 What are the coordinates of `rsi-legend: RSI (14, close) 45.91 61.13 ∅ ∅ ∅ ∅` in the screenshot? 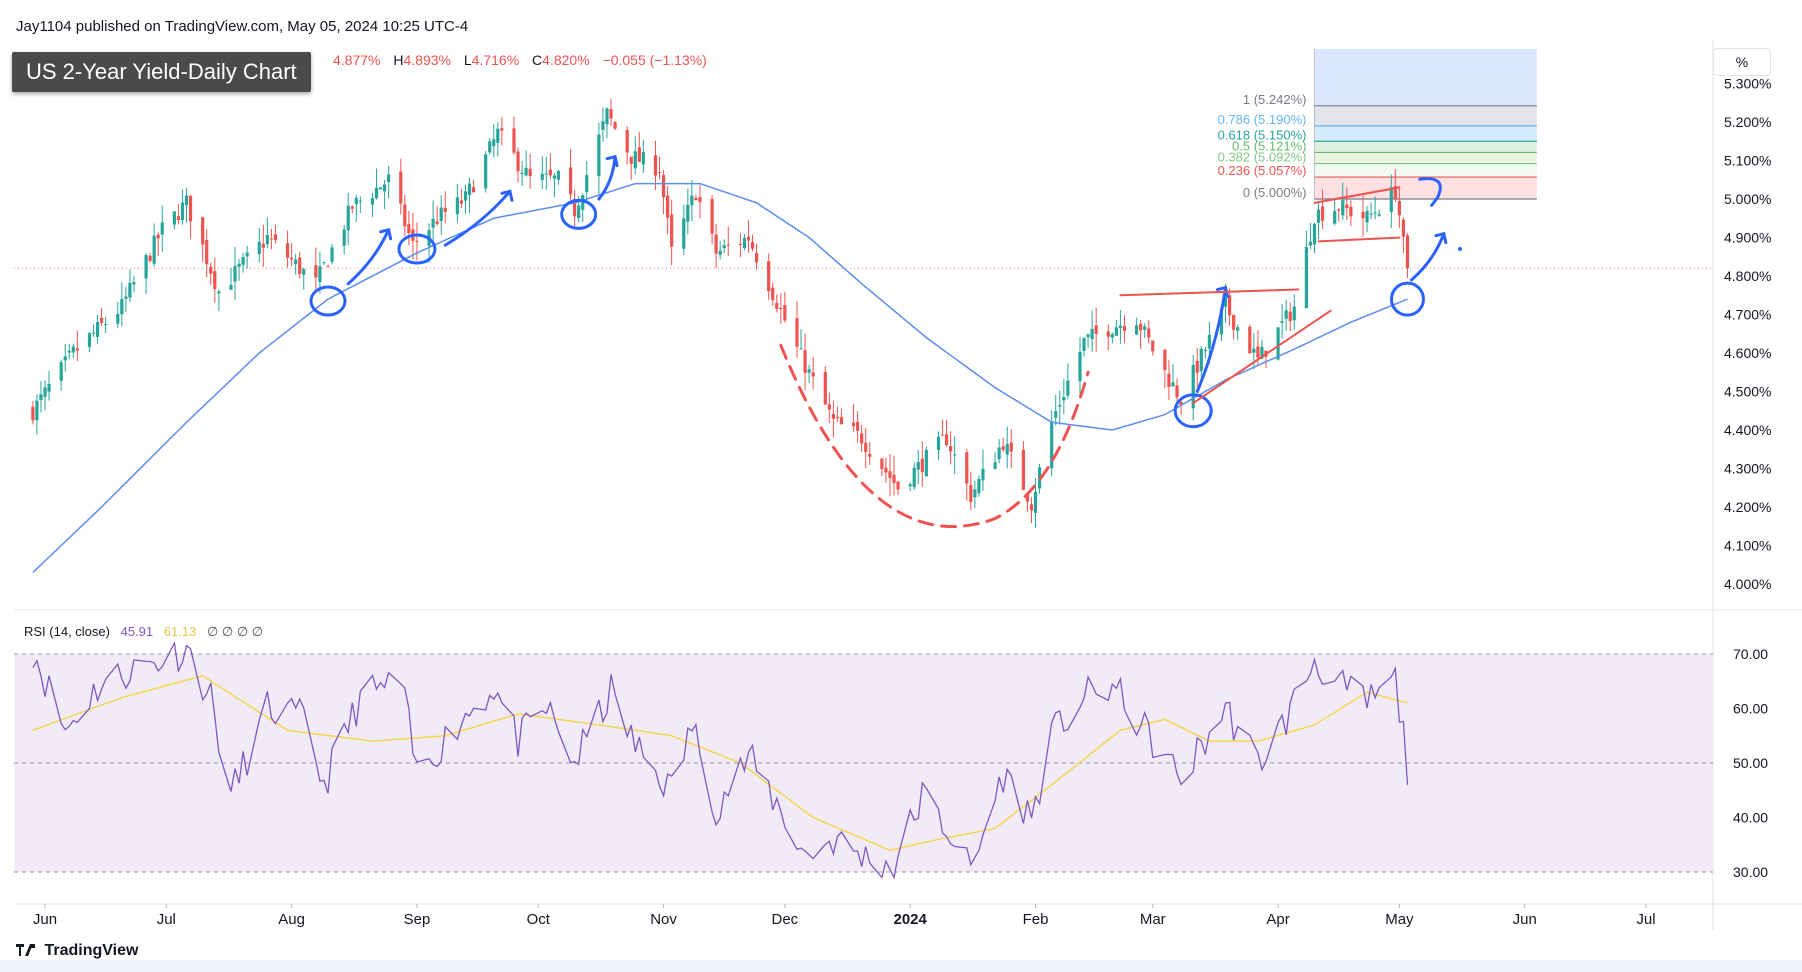 It's located at (147, 632).